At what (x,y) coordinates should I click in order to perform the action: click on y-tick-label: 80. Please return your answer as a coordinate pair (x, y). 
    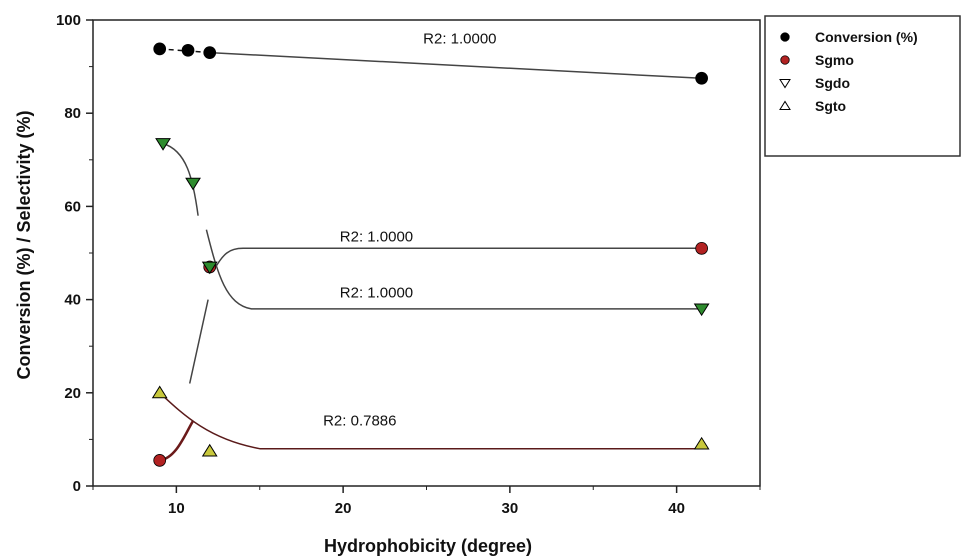
    Looking at the image, I should click on (72, 113).